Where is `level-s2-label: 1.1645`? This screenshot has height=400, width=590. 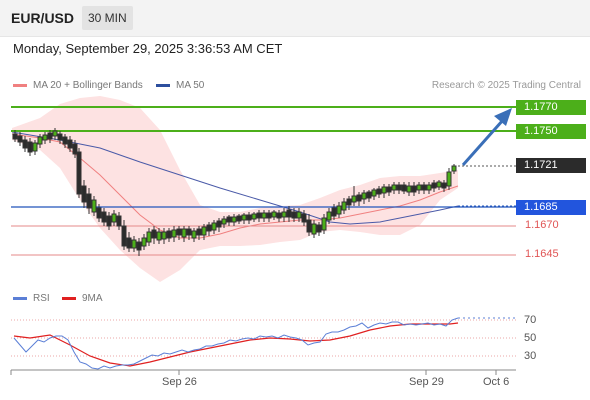 level-s2-label: 1.1645 is located at coordinates (542, 254).